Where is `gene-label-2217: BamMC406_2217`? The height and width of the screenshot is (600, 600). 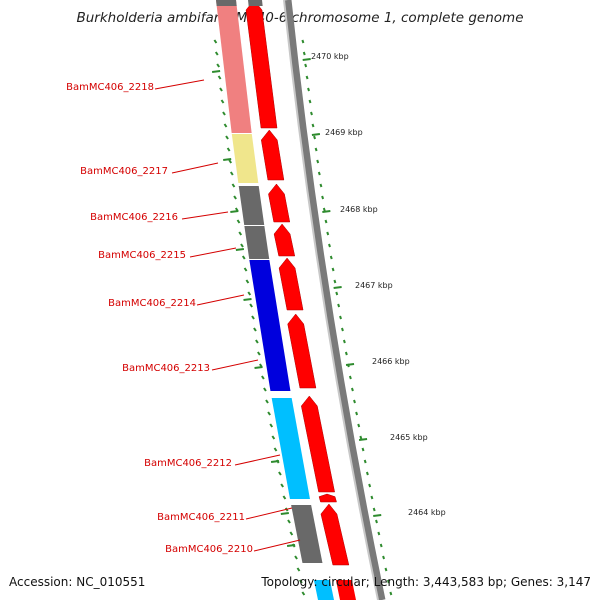
gene-label-2217: BamMC406_2217 is located at coordinates (124, 171).